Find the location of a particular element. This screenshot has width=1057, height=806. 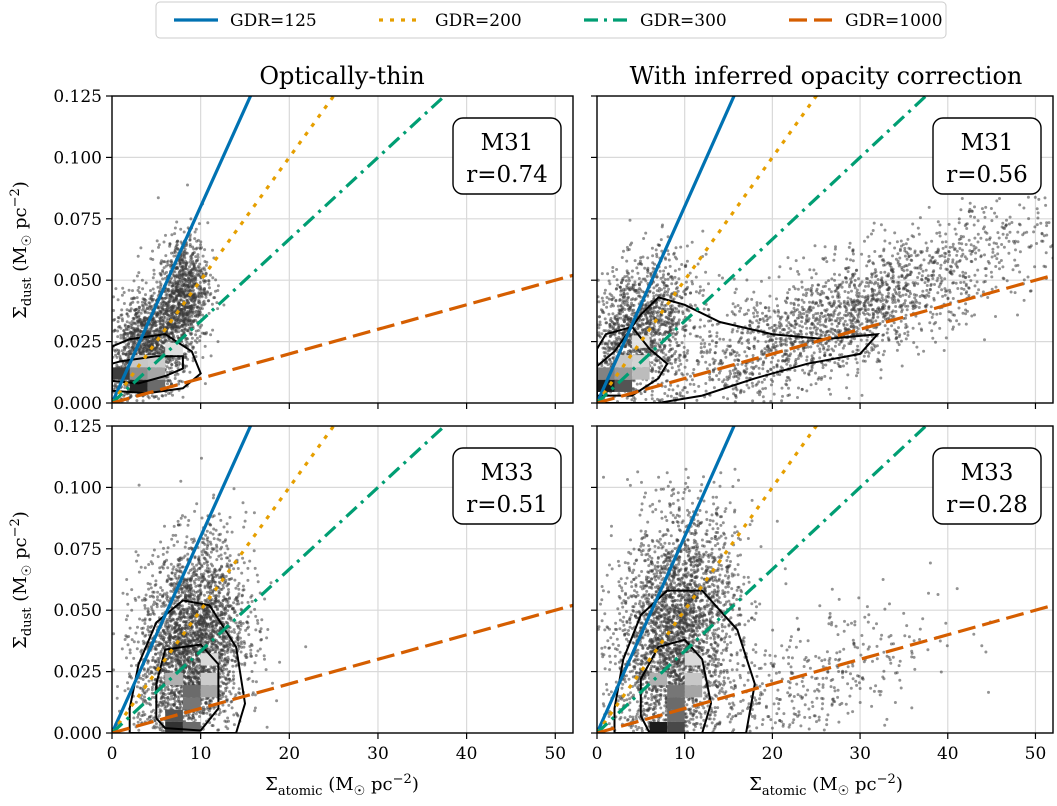

column-title-opacity-corrected: With inferred opacity correction is located at coordinates (826, 76).